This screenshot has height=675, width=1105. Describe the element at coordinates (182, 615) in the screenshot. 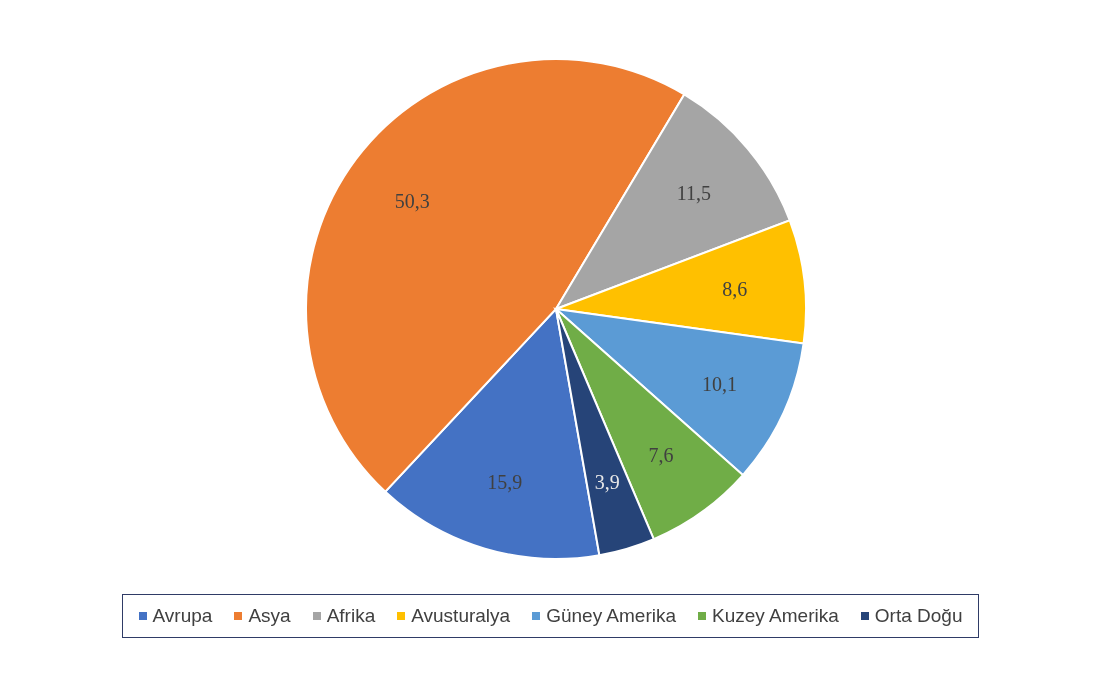

I see `legend-label: Avrupa` at that location.